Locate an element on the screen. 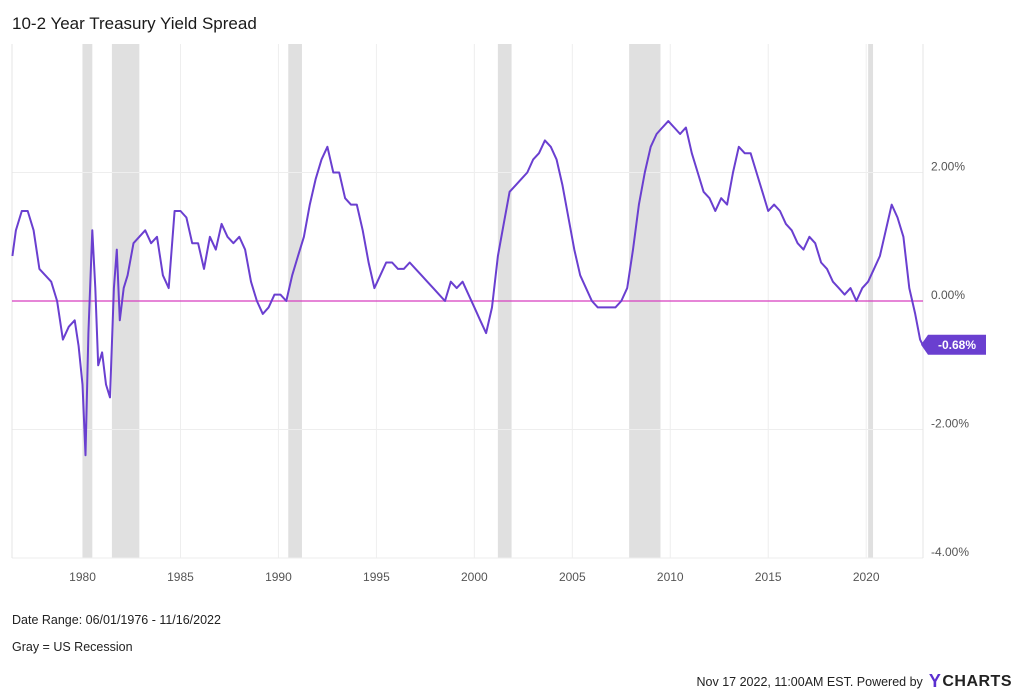 The height and width of the screenshot is (695, 1024). ycharts-y-icon: Y is located at coordinates (935, 681).